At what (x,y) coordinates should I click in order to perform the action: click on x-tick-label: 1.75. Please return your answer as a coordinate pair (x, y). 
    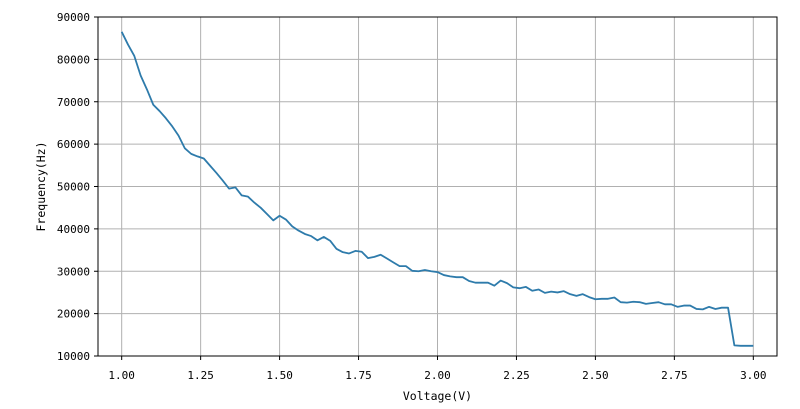
    Looking at the image, I should click on (358, 375).